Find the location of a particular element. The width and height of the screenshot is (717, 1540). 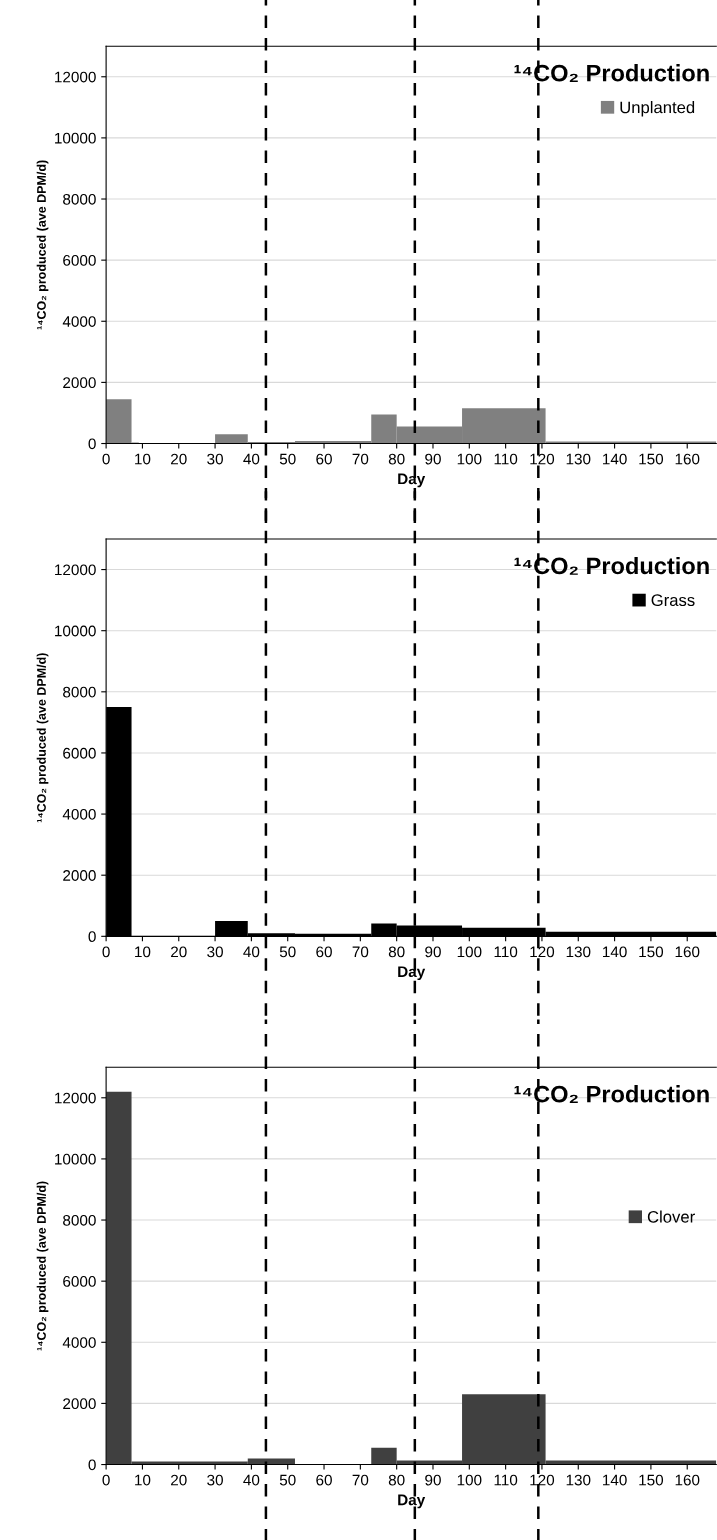

legend-label: Grass is located at coordinates (673, 600).